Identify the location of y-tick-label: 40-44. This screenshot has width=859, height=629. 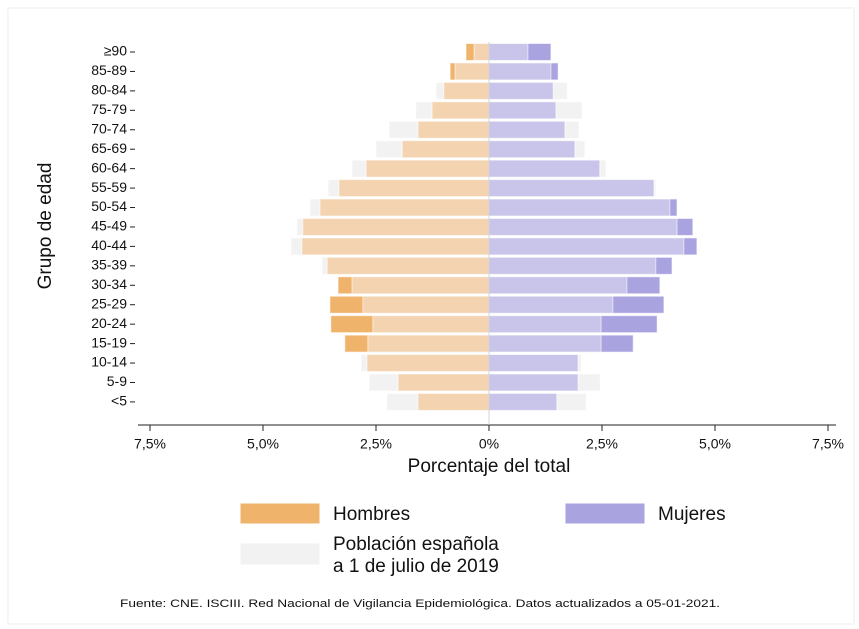
(109, 245).